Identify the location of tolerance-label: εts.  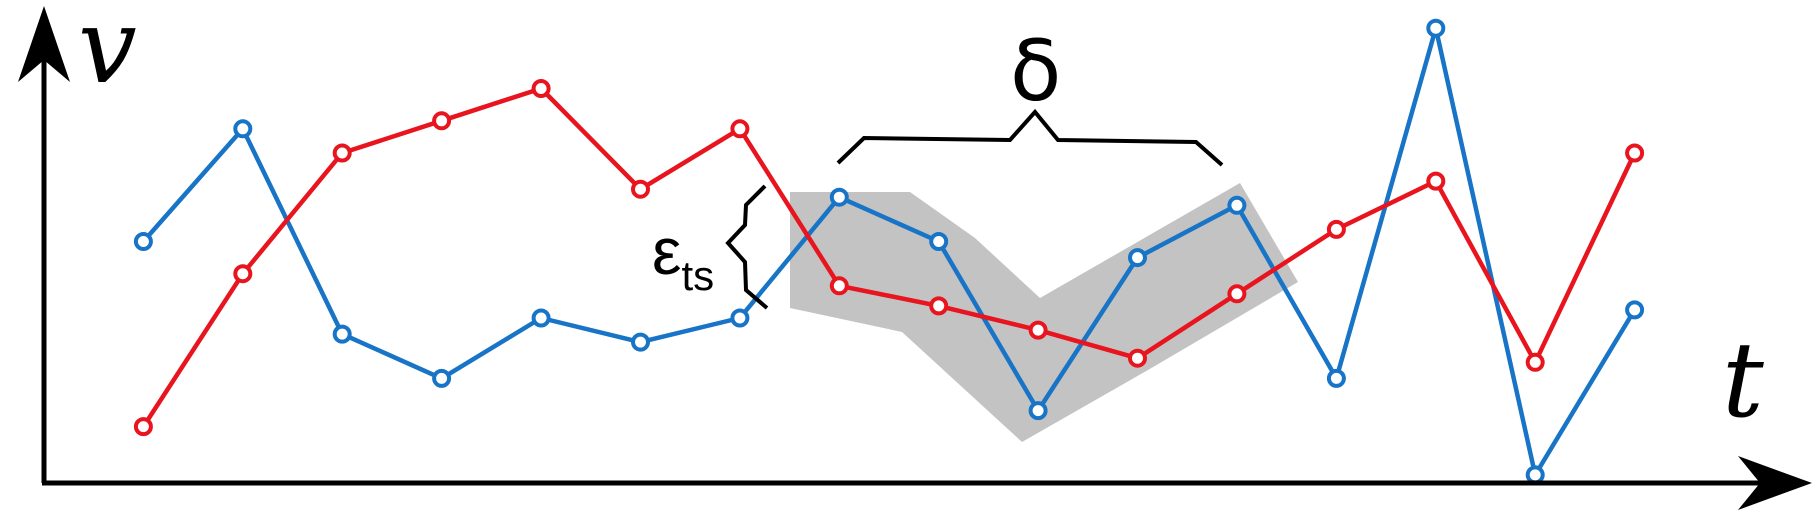
(683, 256).